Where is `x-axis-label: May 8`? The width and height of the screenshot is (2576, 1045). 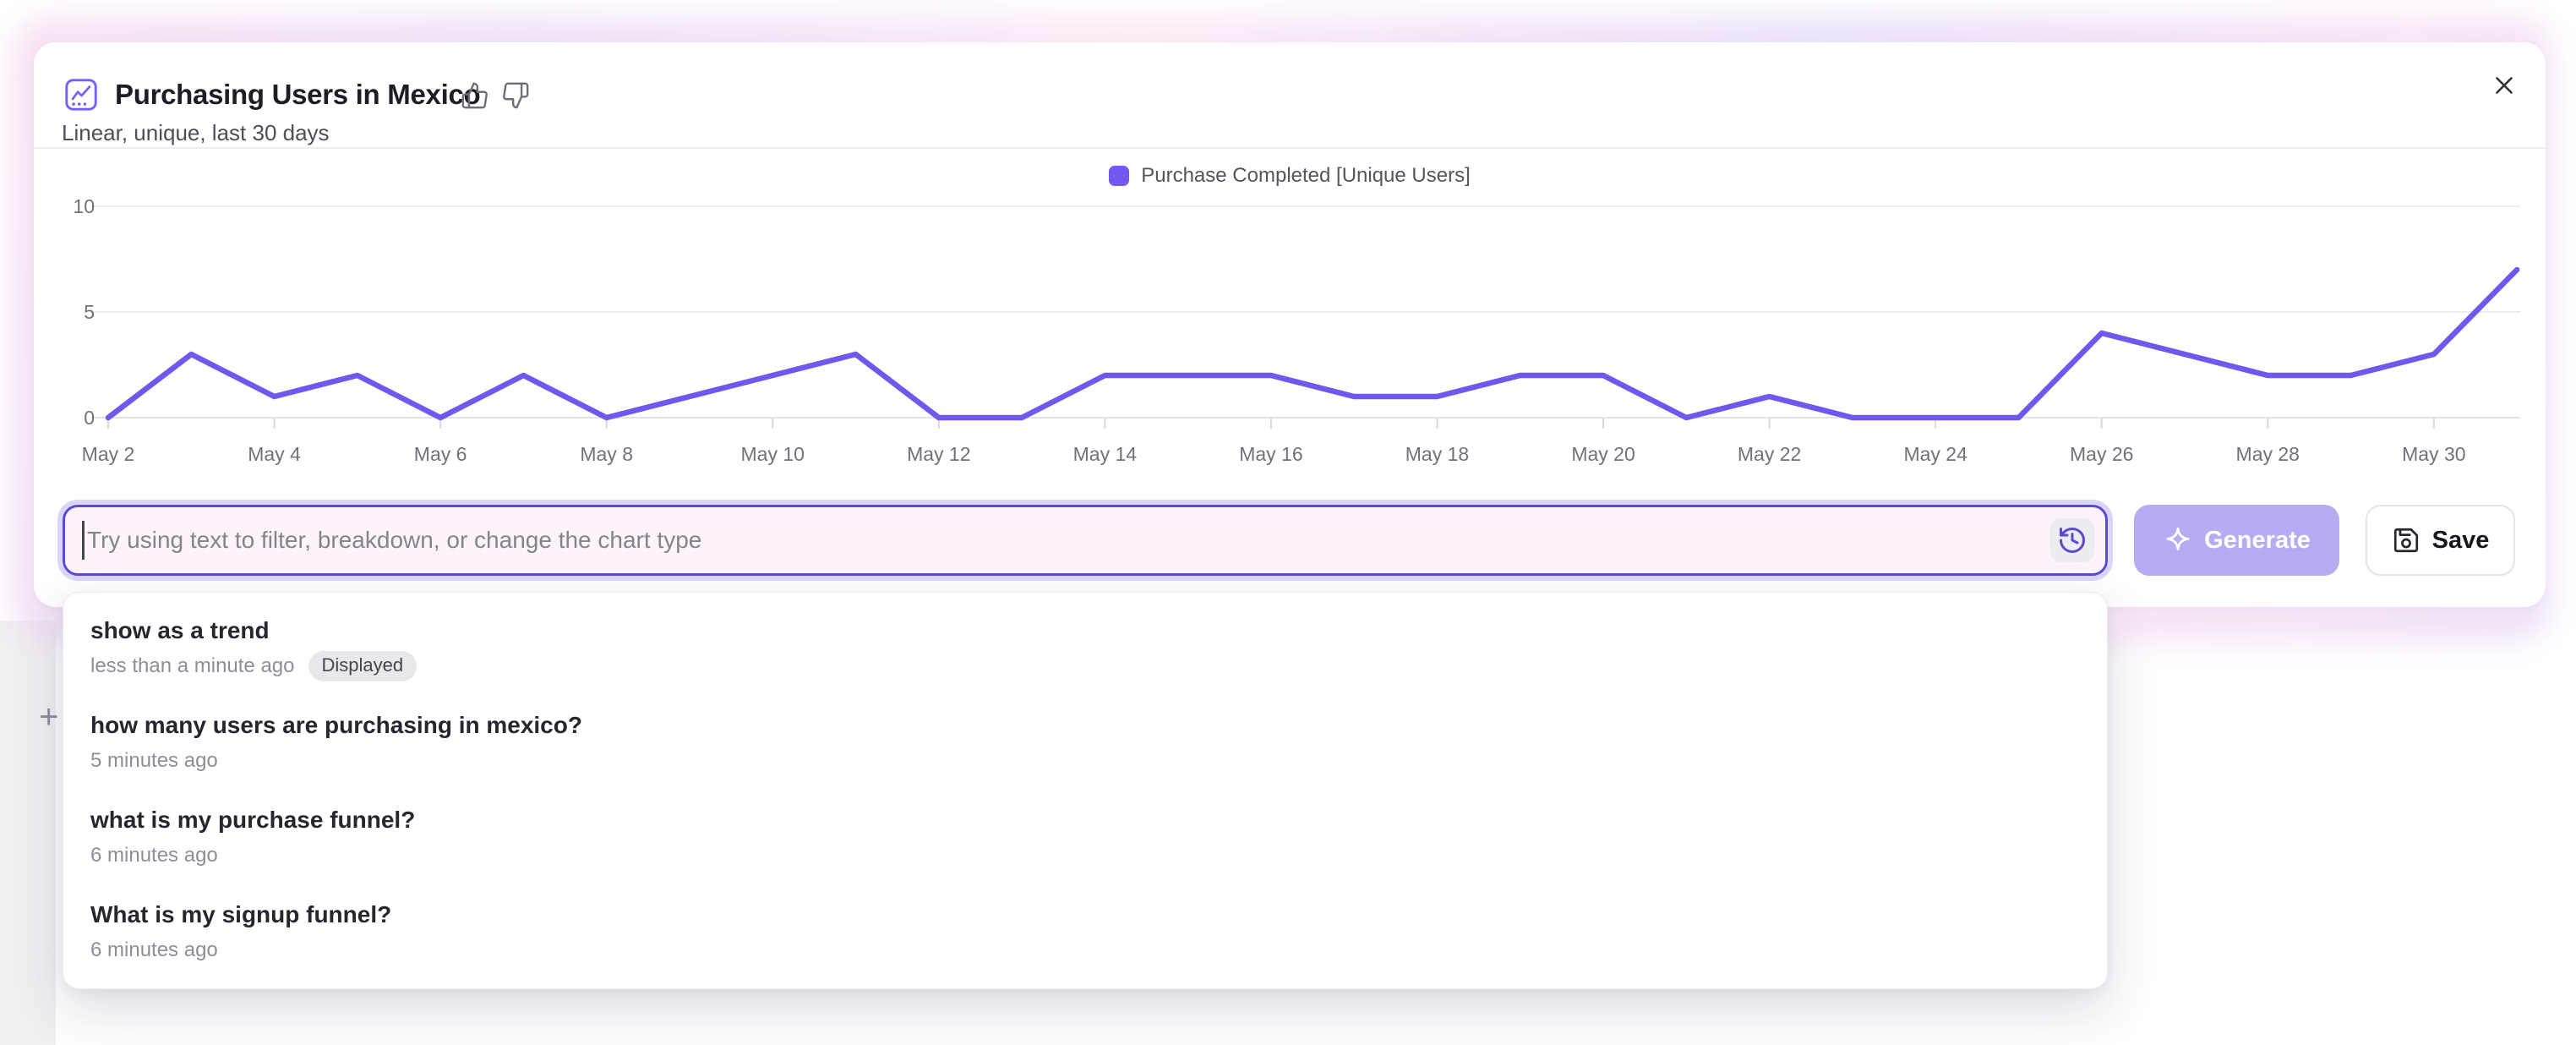
x-axis-label: May 8 is located at coordinates (606, 454).